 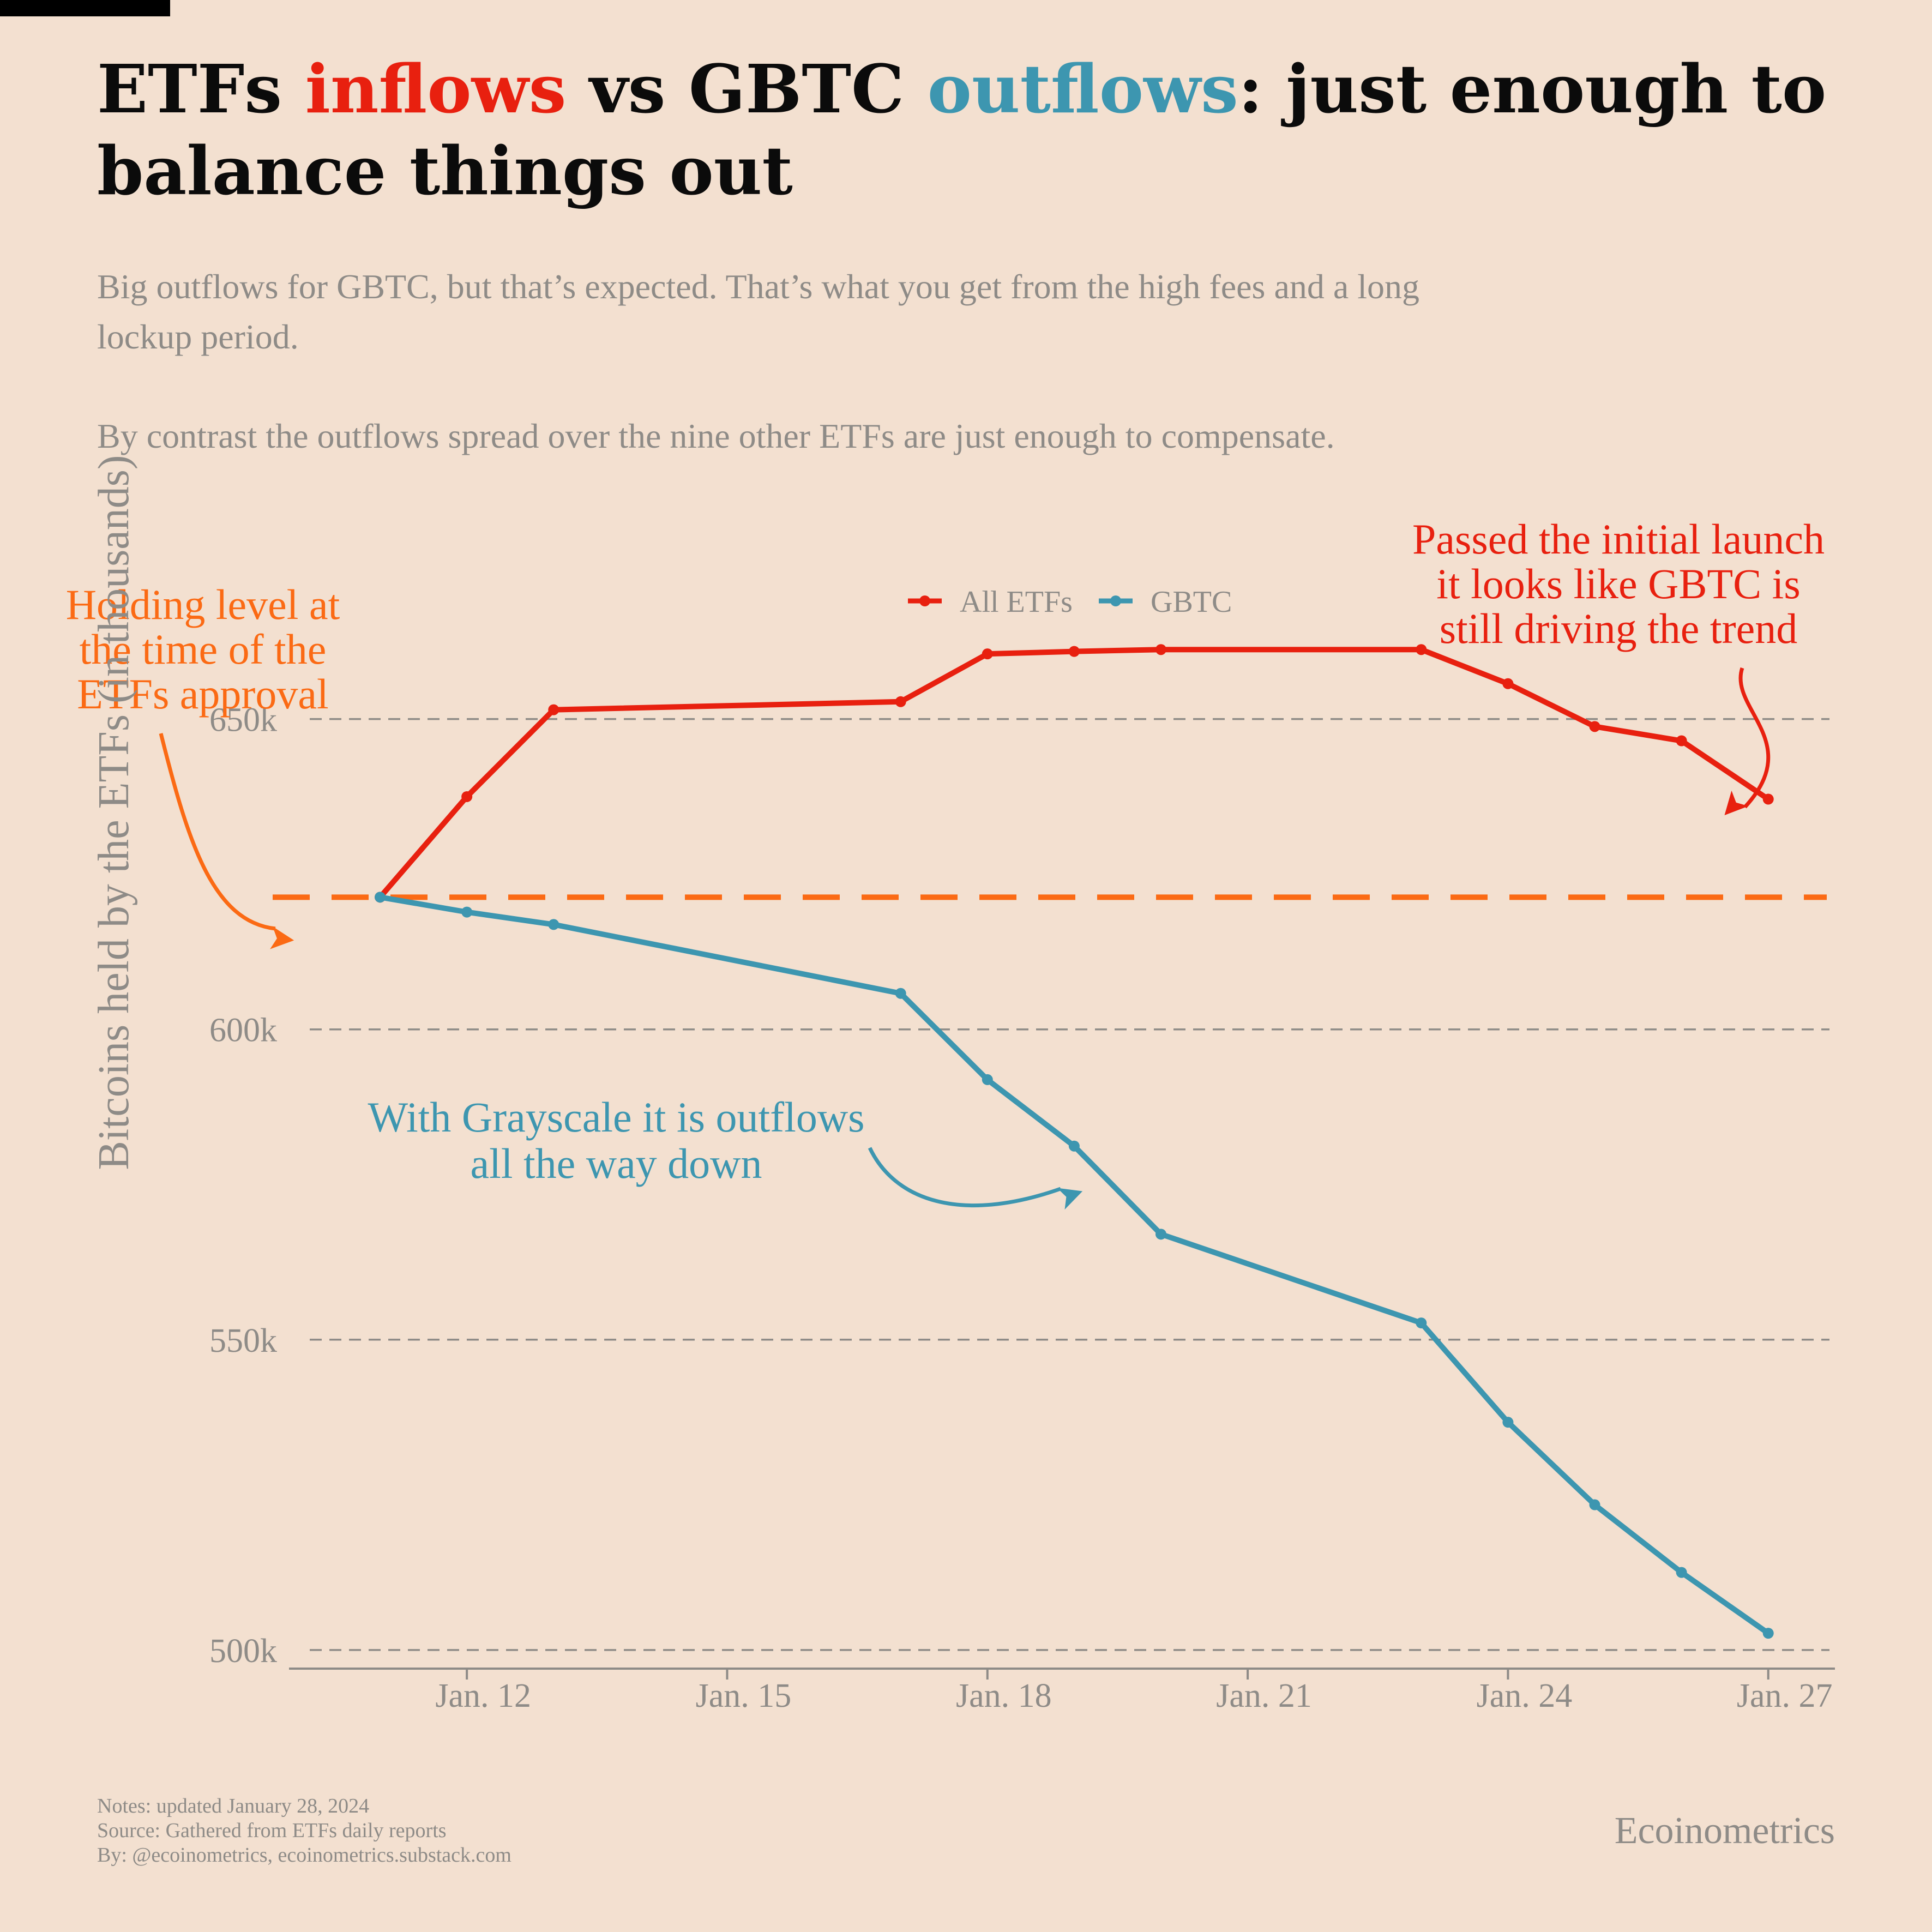 What do you see at coordinates (1525, 1695) in the screenshot?
I see `x-tick-label: Jan. 24` at bounding box center [1525, 1695].